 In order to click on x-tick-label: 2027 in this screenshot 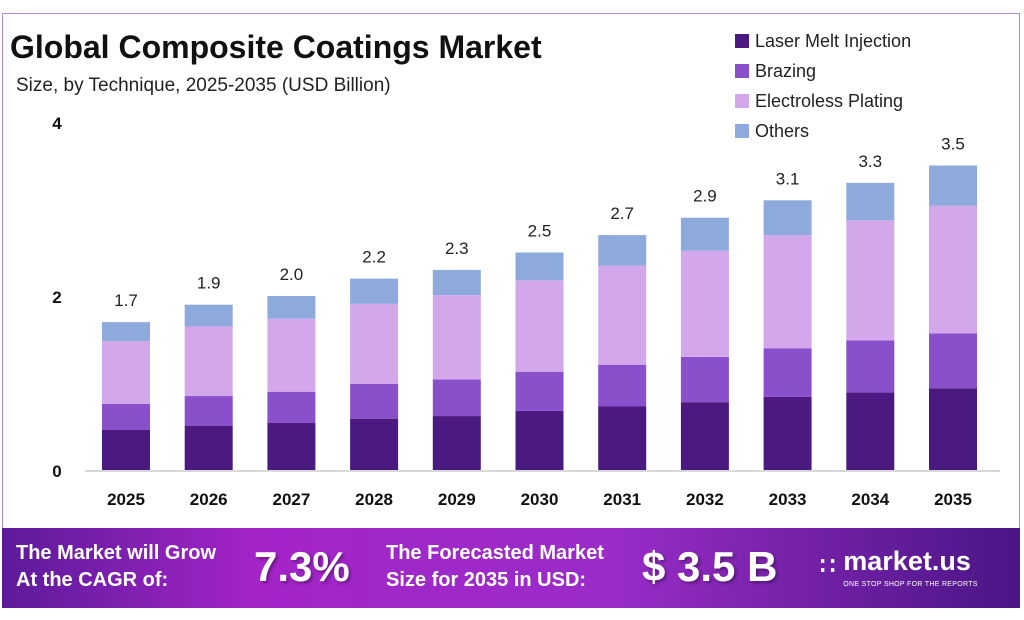, I will do `click(291, 499)`.